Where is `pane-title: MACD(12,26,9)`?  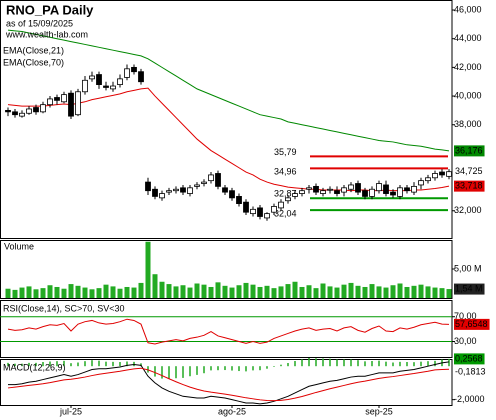
pane-title: MACD(12,26,9) is located at coordinates (34, 367).